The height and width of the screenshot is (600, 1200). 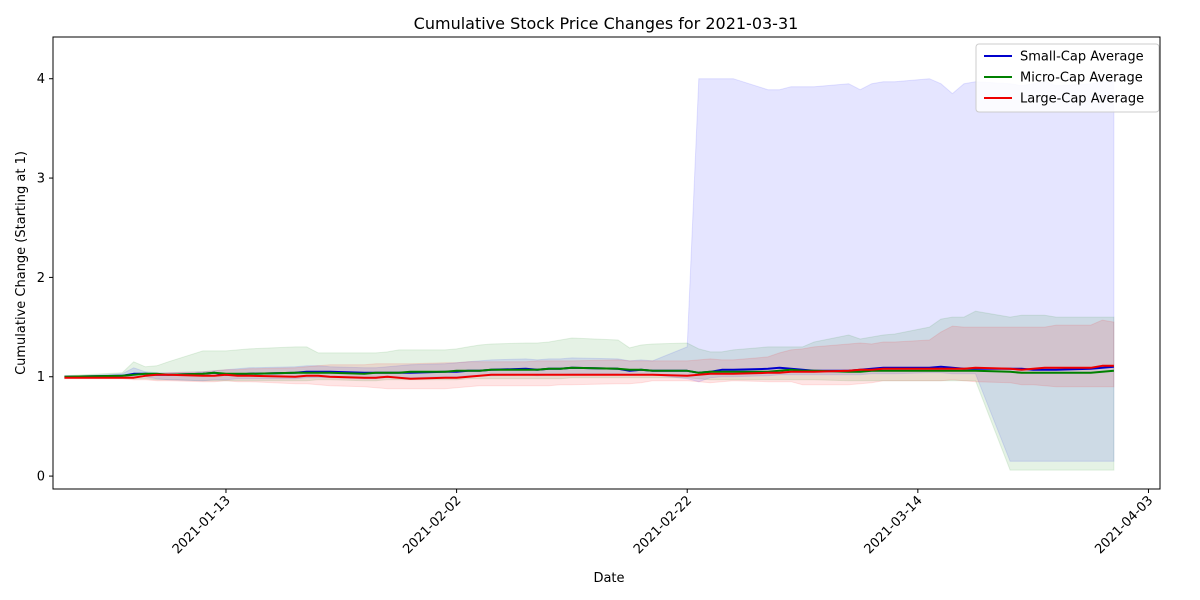 I want to click on micro-cap-average-line, so click(x=589, y=372).